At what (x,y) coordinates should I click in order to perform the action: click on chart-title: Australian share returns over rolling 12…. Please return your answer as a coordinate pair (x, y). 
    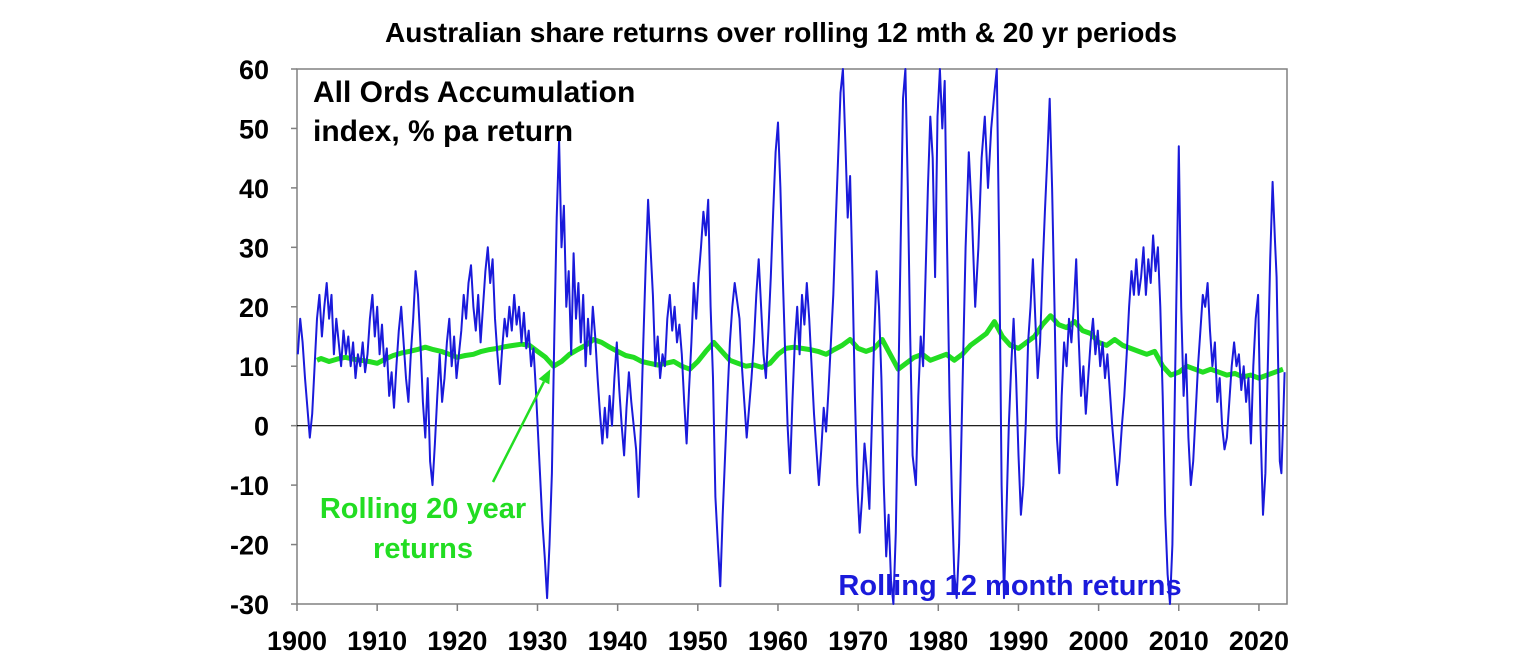
    Looking at the image, I should click on (781, 32).